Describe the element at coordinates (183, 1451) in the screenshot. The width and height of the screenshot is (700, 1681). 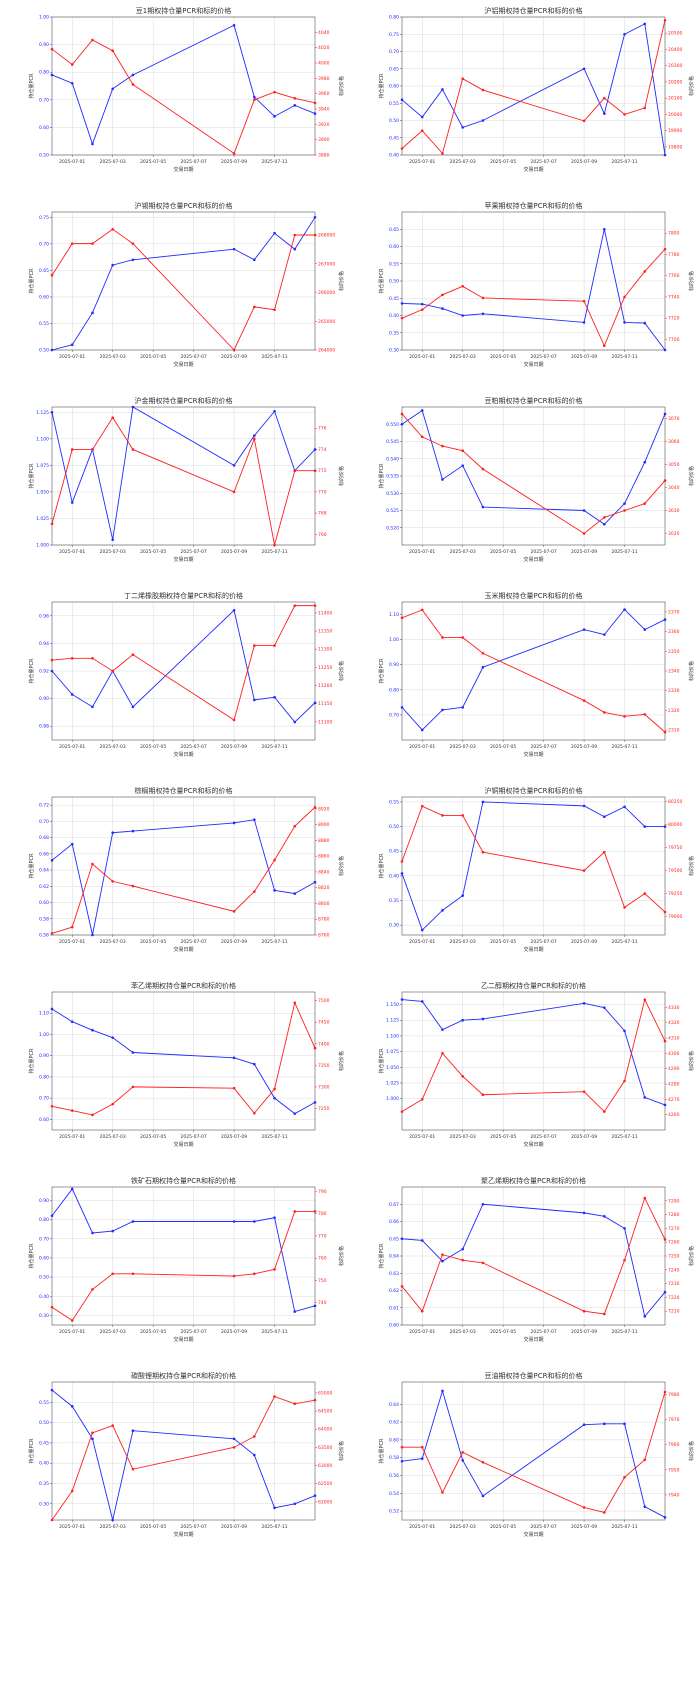
I see `plot-frame` at that location.